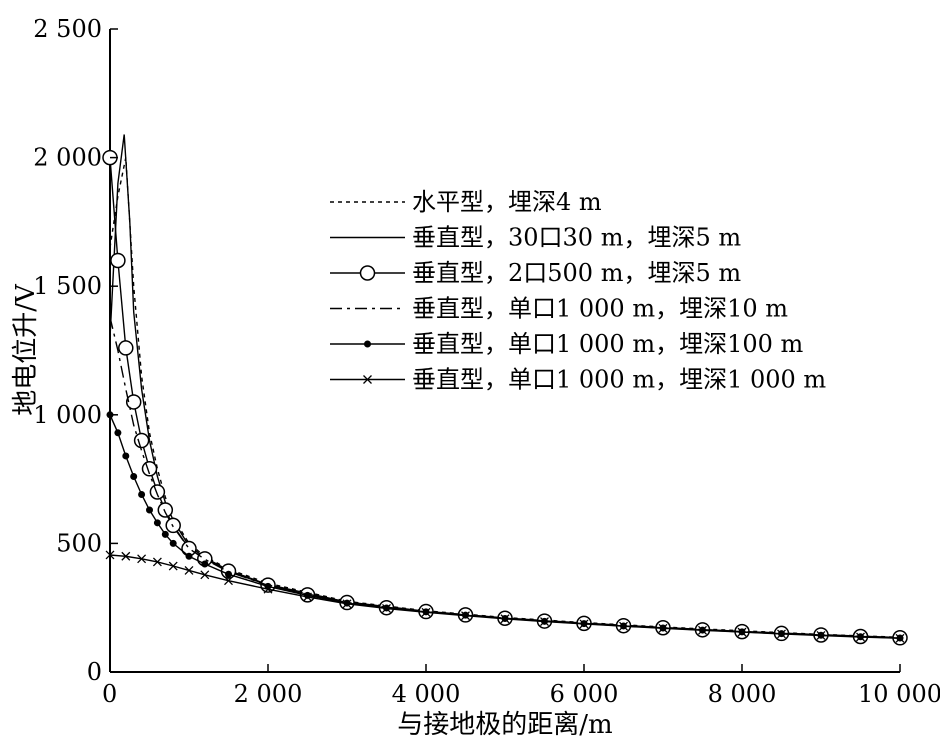  Describe the element at coordinates (600, 309) in the screenshot. I see `legend-label: 垂直型，单口1 000 m，埋深10 m` at that location.